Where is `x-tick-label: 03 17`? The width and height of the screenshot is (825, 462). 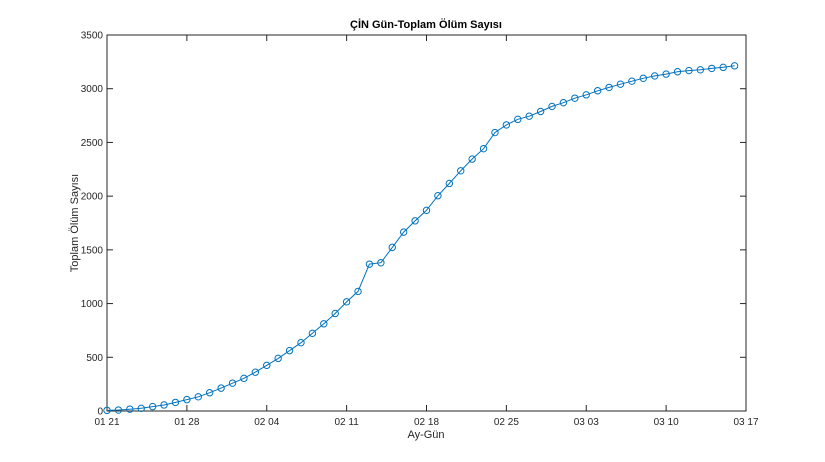 x-tick-label: 03 17 is located at coordinates (745, 422).